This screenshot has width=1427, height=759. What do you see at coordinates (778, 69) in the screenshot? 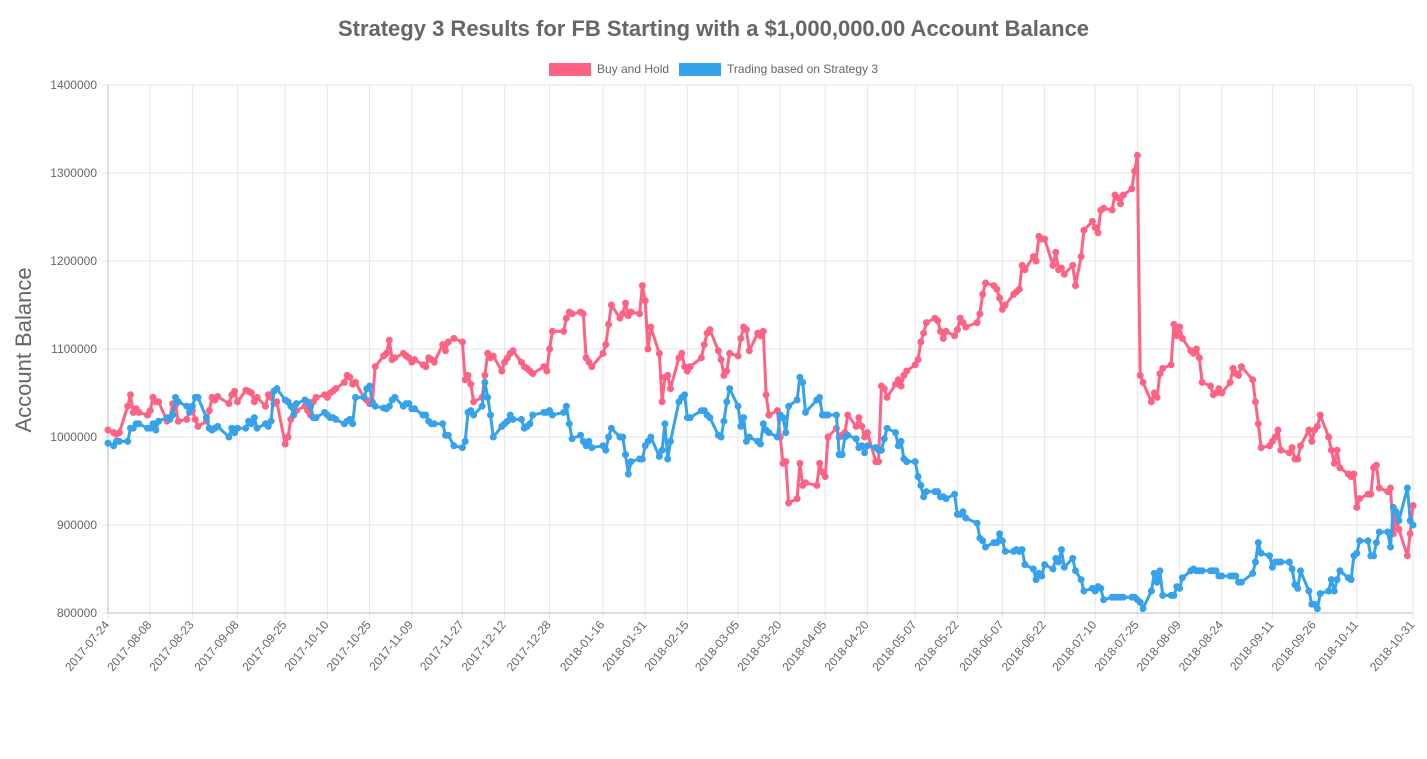
I see `legend-item-strategy-3: Trading based on Strategy 3` at bounding box center [778, 69].